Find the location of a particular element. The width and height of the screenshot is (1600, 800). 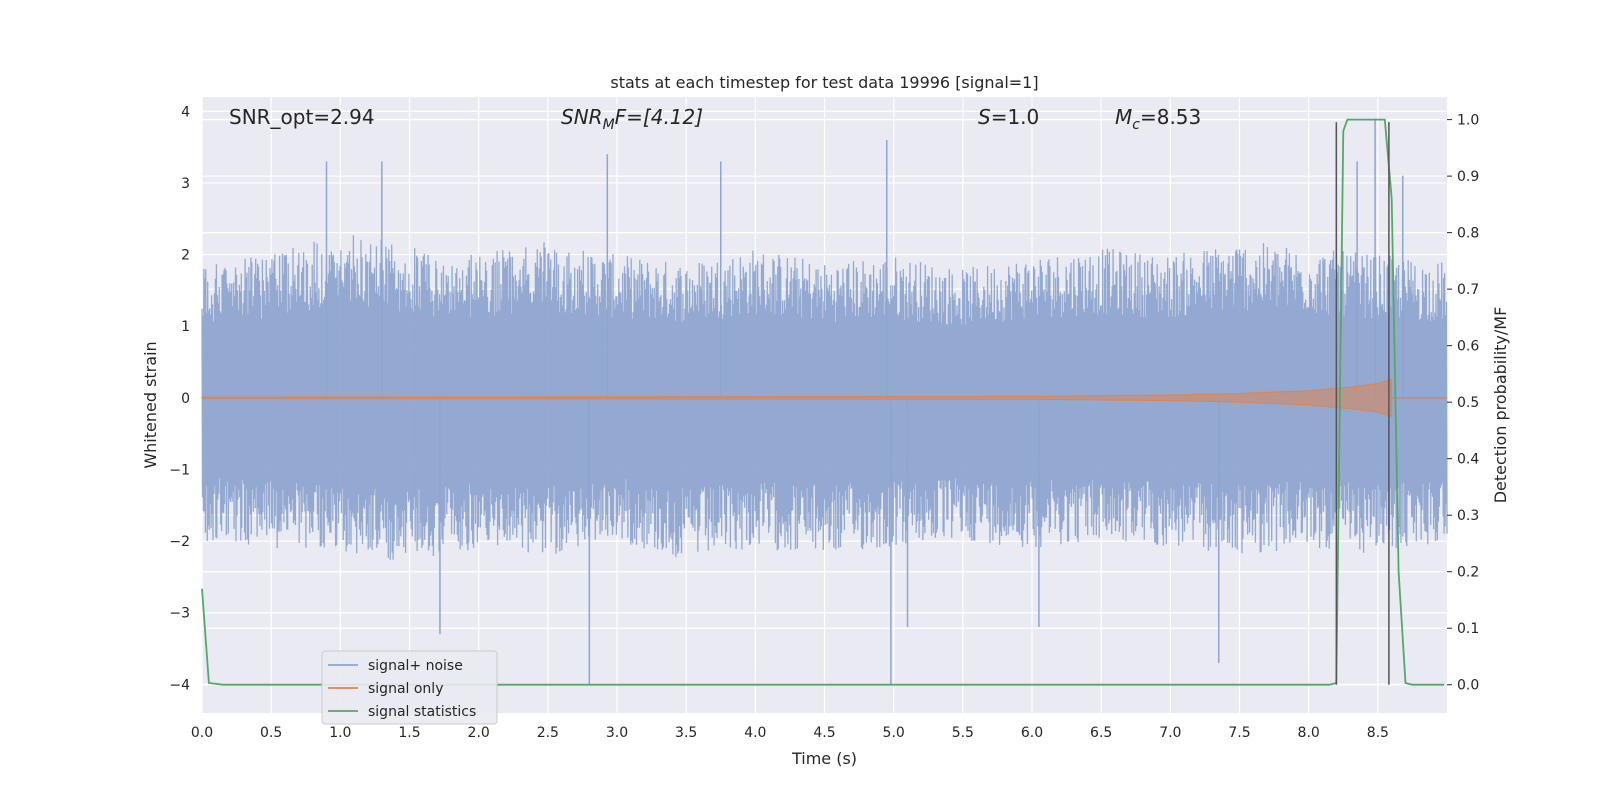

x-axis-label: Time (s) is located at coordinates (824, 758).